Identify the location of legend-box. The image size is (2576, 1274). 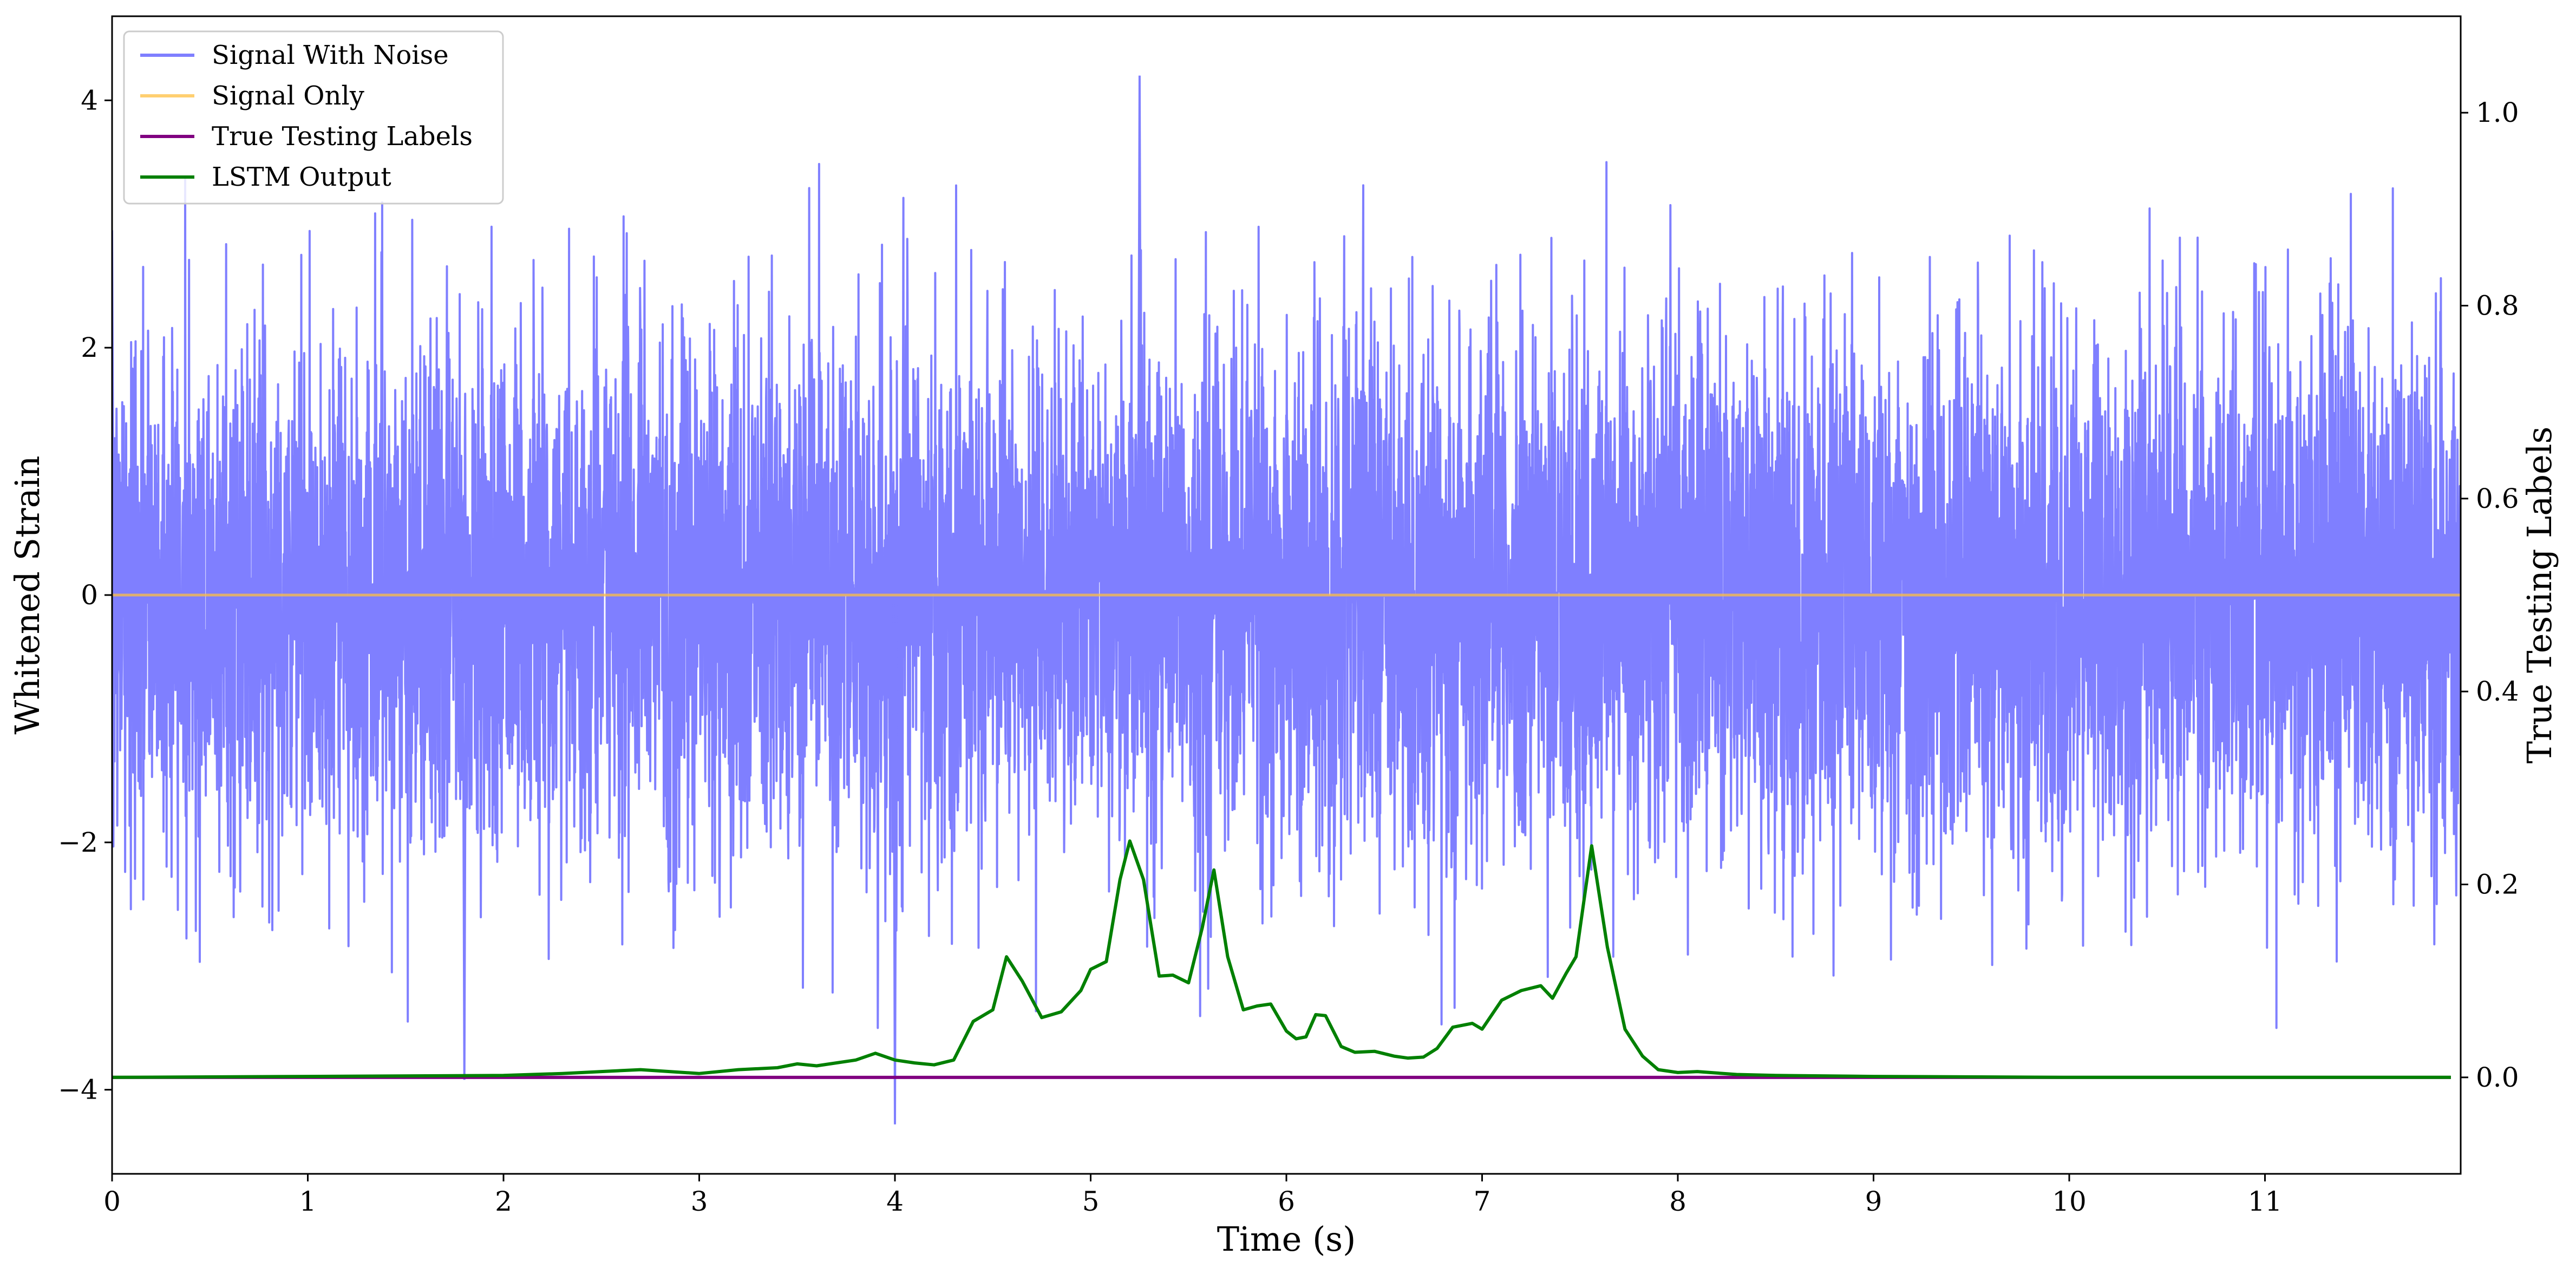
(313, 117).